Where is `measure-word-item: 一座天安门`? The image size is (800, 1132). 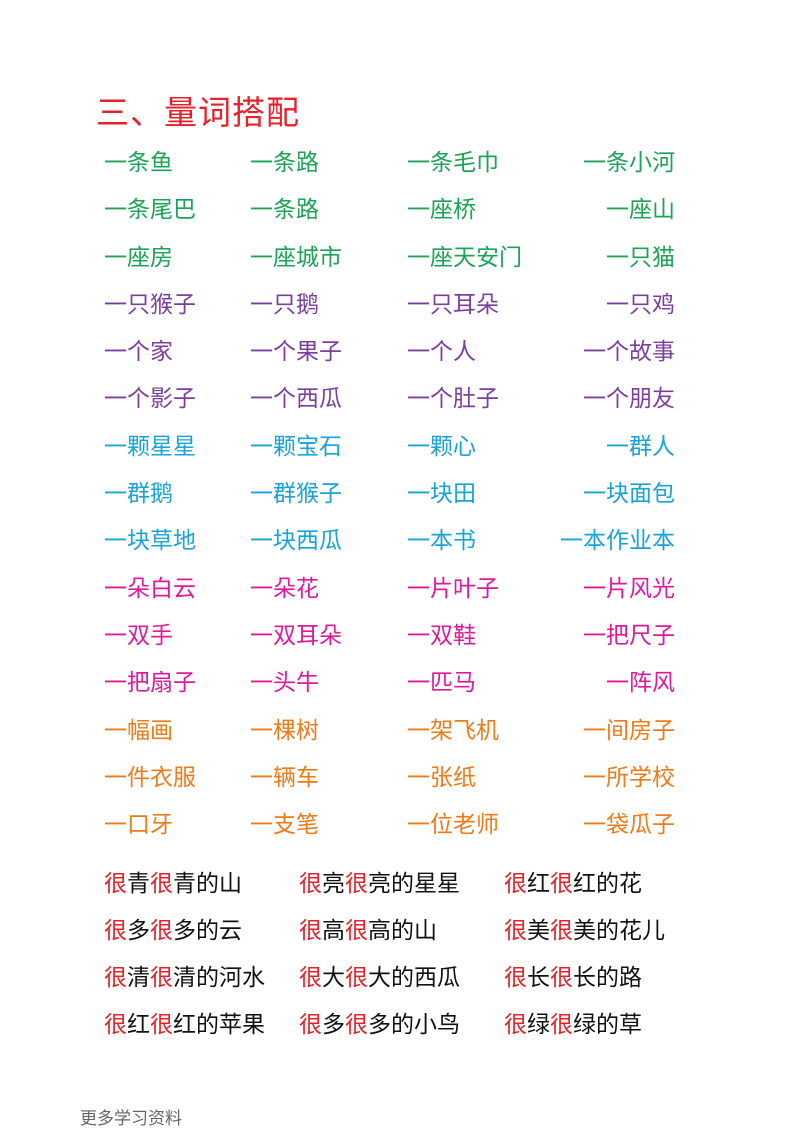 measure-word-item: 一座天安门 is located at coordinates (464, 258).